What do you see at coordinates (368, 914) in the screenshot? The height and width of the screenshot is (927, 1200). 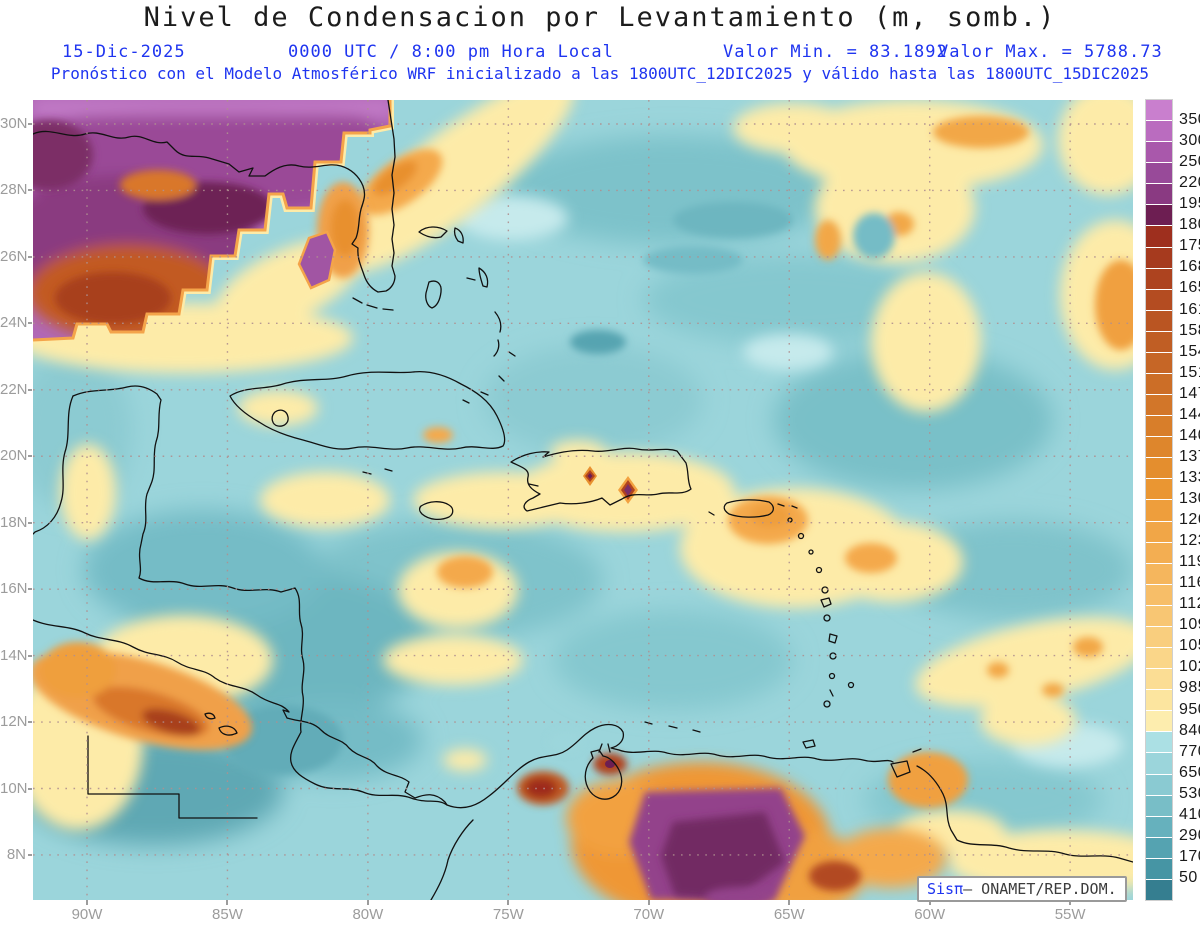 I see `lon-label: 80W` at bounding box center [368, 914].